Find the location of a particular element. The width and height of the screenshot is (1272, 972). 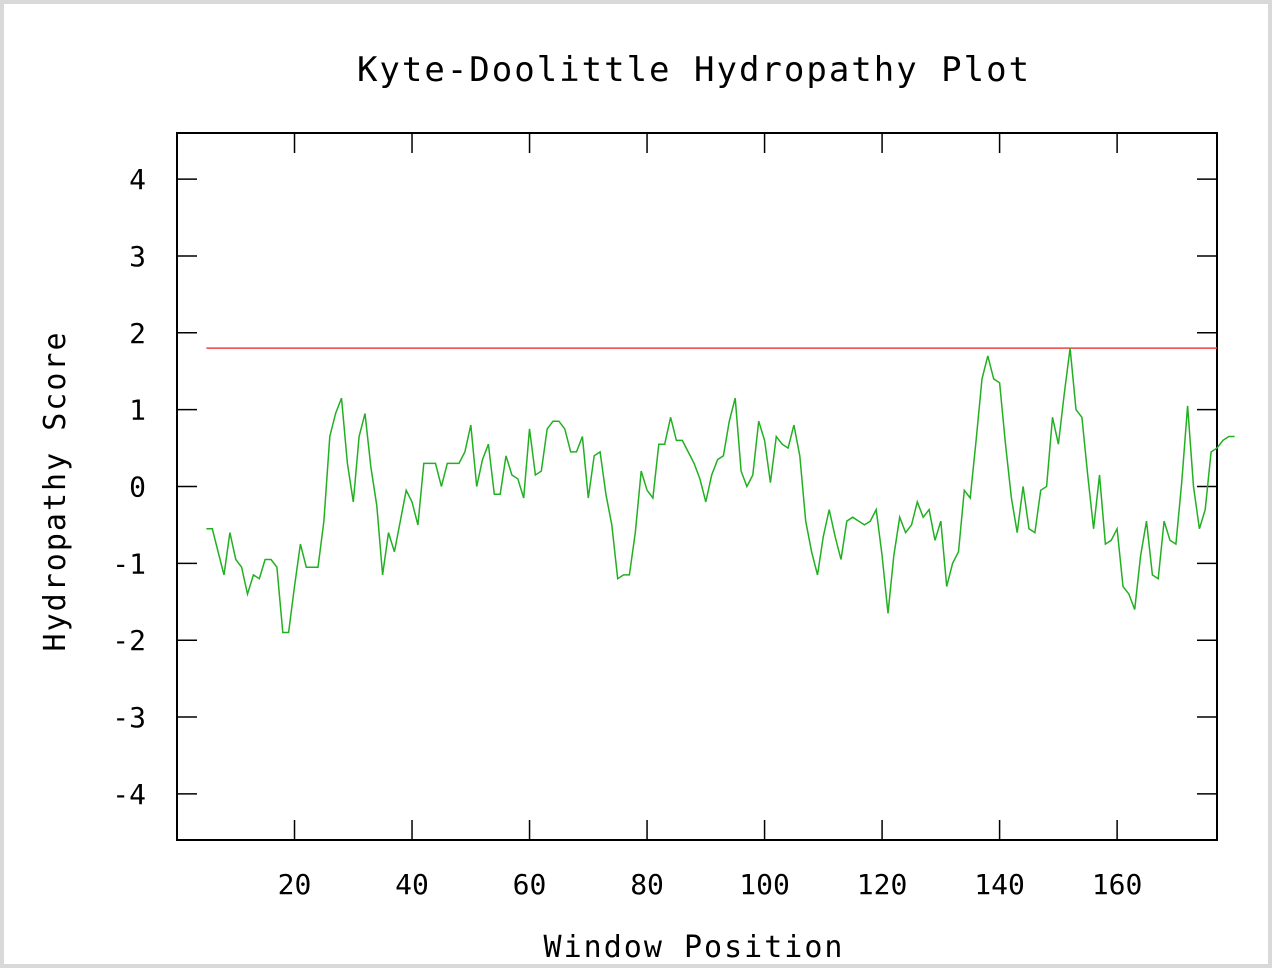

x-tick-label: 100 is located at coordinates (764, 884).